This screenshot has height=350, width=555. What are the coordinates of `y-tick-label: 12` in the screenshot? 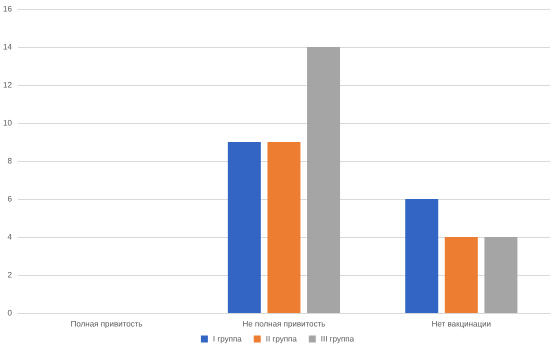 It's located at (7, 85).